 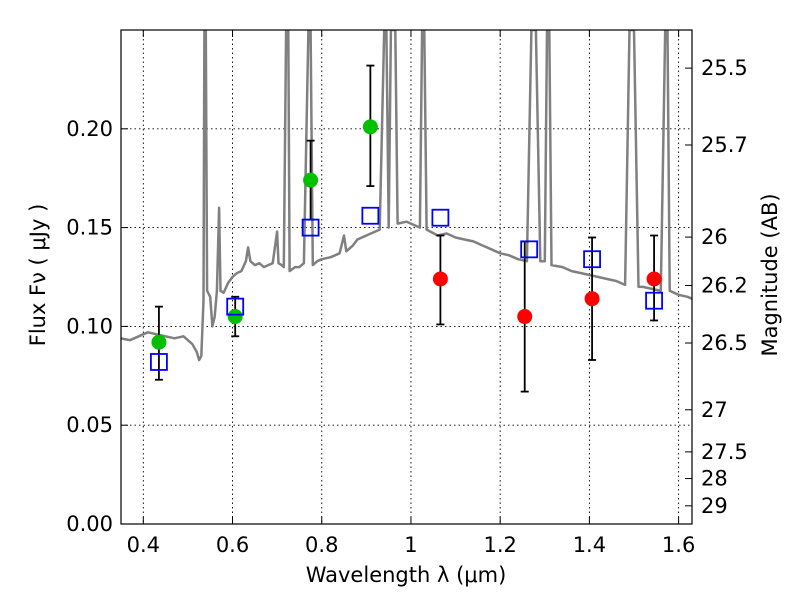 I want to click on x-tick-label: 1, so click(x=410, y=545).